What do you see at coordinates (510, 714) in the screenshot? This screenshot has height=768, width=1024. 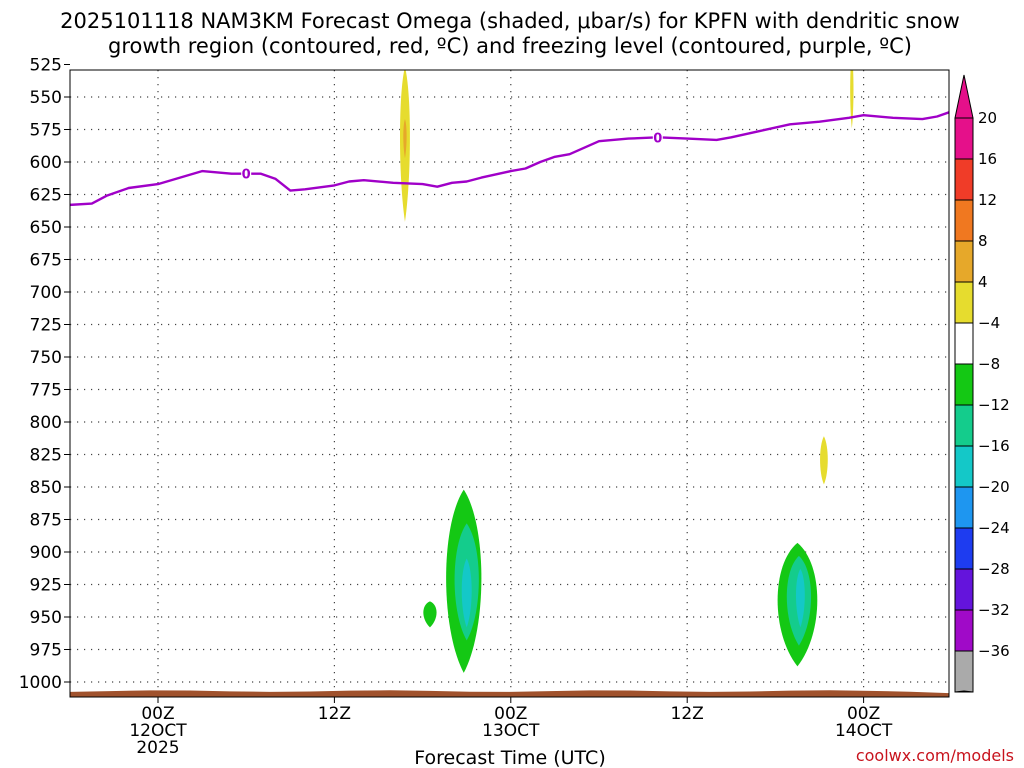 I see `x-tick-label-24-0: 00Z` at bounding box center [510, 714].